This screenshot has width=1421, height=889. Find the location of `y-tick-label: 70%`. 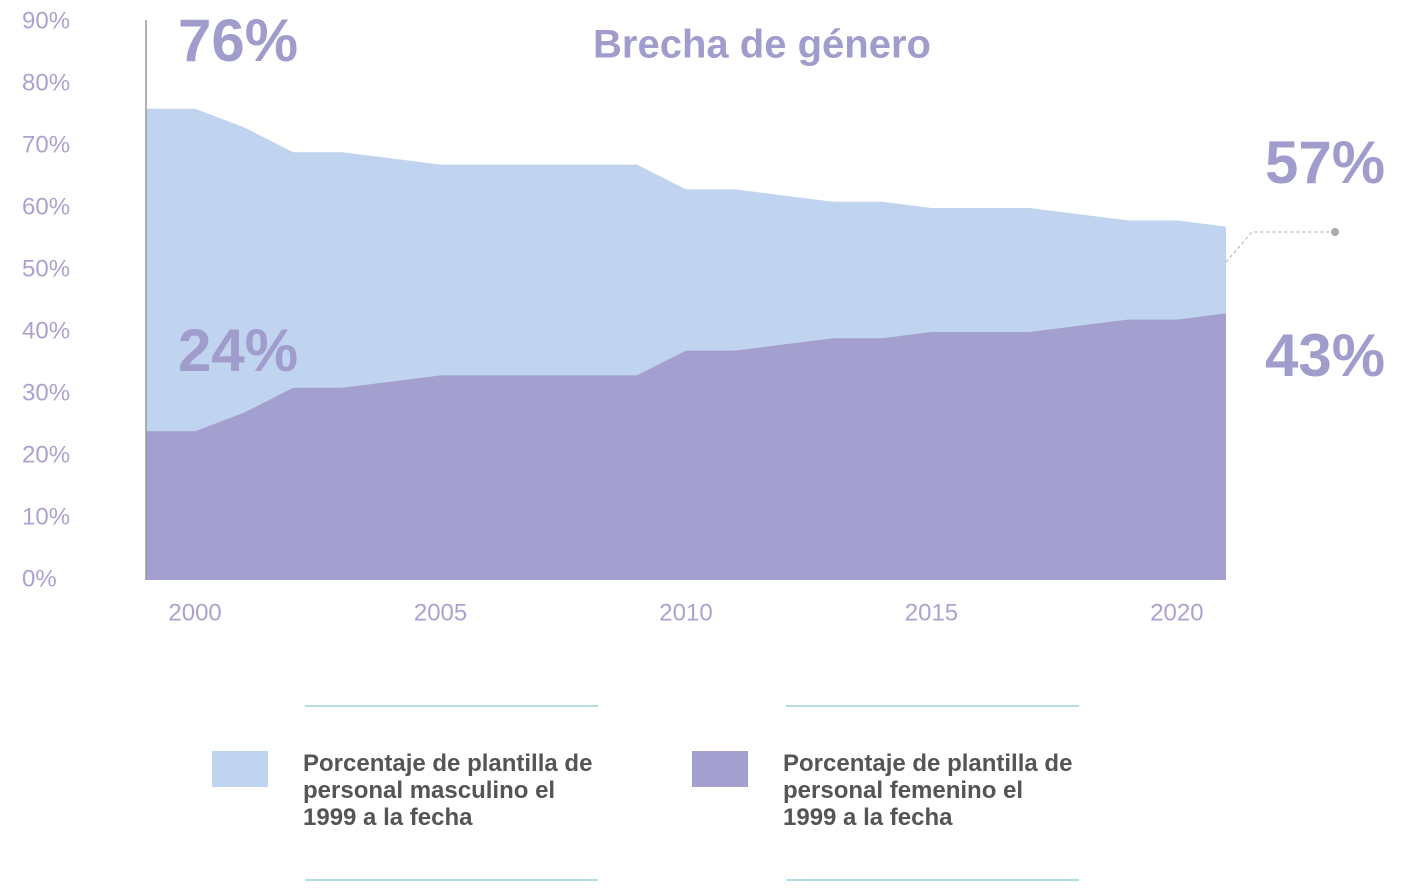

y-tick-label: 70% is located at coordinates (46, 144).